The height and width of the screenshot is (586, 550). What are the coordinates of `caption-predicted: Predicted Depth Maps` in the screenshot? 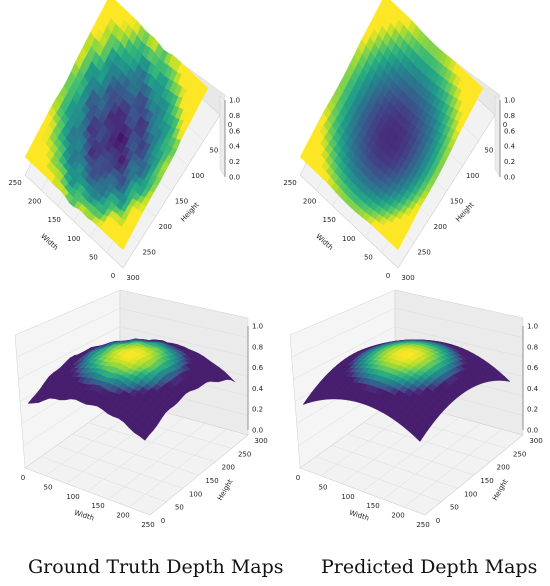 It's located at (429, 567).